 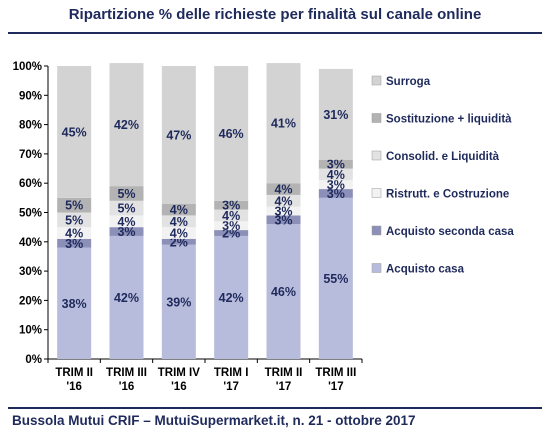 What do you see at coordinates (30, 331) in the screenshot?
I see `y-tick-label: 10%` at bounding box center [30, 331].